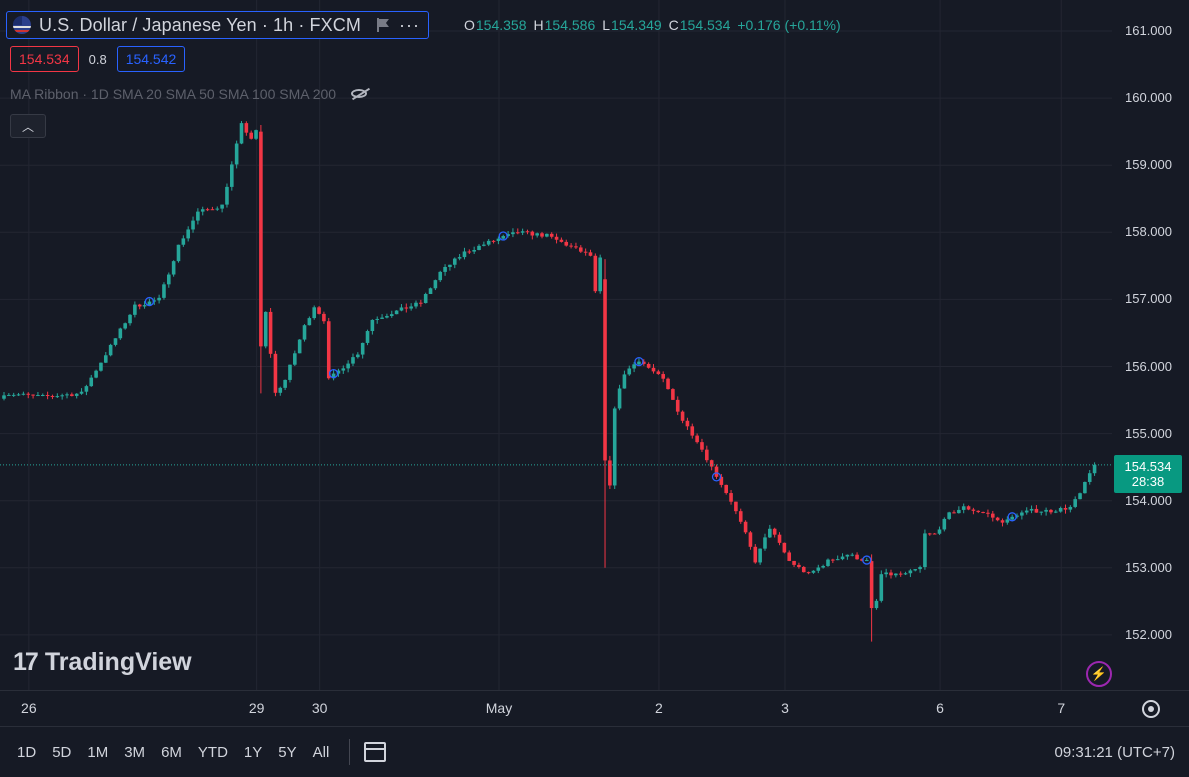 The height and width of the screenshot is (777, 1189). What do you see at coordinates (1148, 98) in the screenshot?
I see `y-tick-label: 160.000` at bounding box center [1148, 98].